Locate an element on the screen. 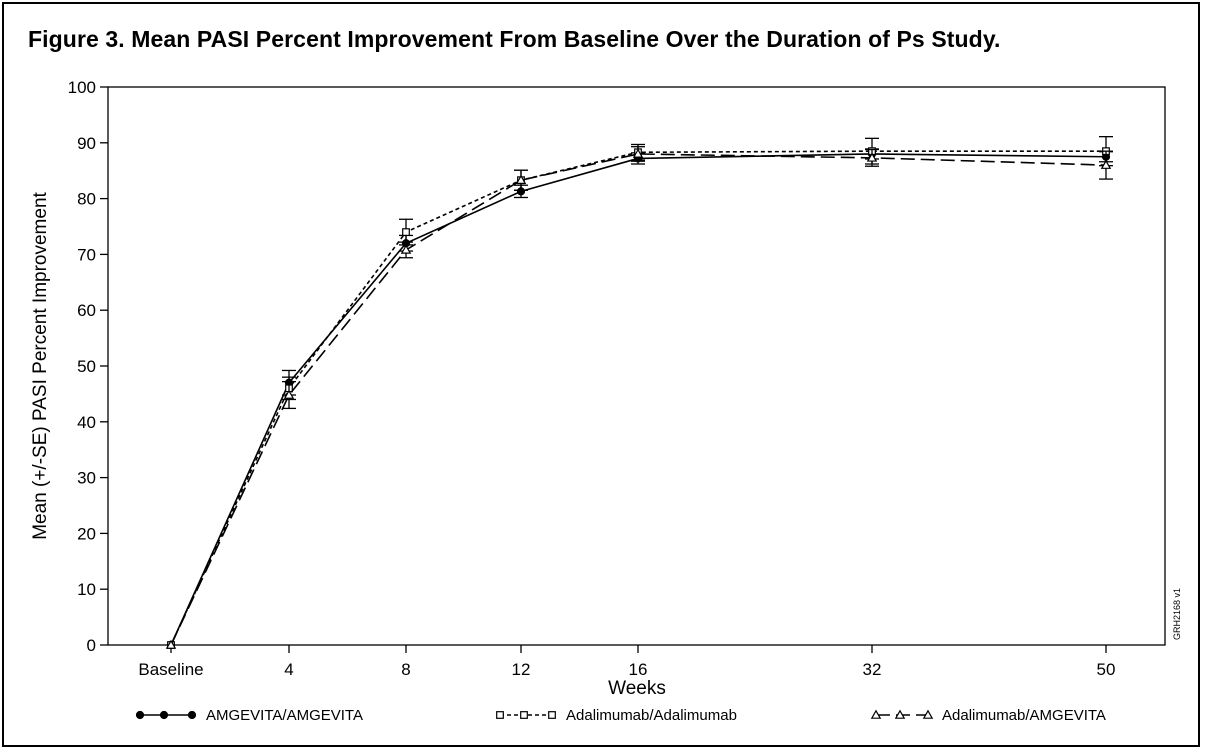 The image size is (1206, 753). legend-item: Adalimumab/Adalimumab is located at coordinates (616, 715).